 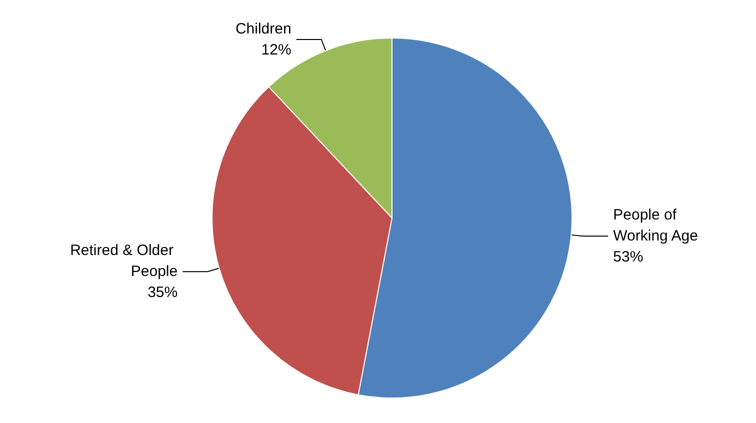 I want to click on slice-label: People of Working Age, so click(x=655, y=225).